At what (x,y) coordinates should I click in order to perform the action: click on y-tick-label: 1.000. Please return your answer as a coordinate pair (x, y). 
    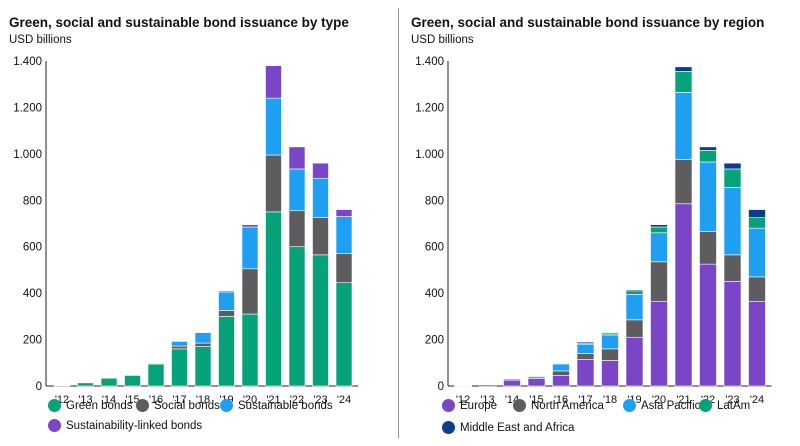
    Looking at the image, I should click on (429, 155).